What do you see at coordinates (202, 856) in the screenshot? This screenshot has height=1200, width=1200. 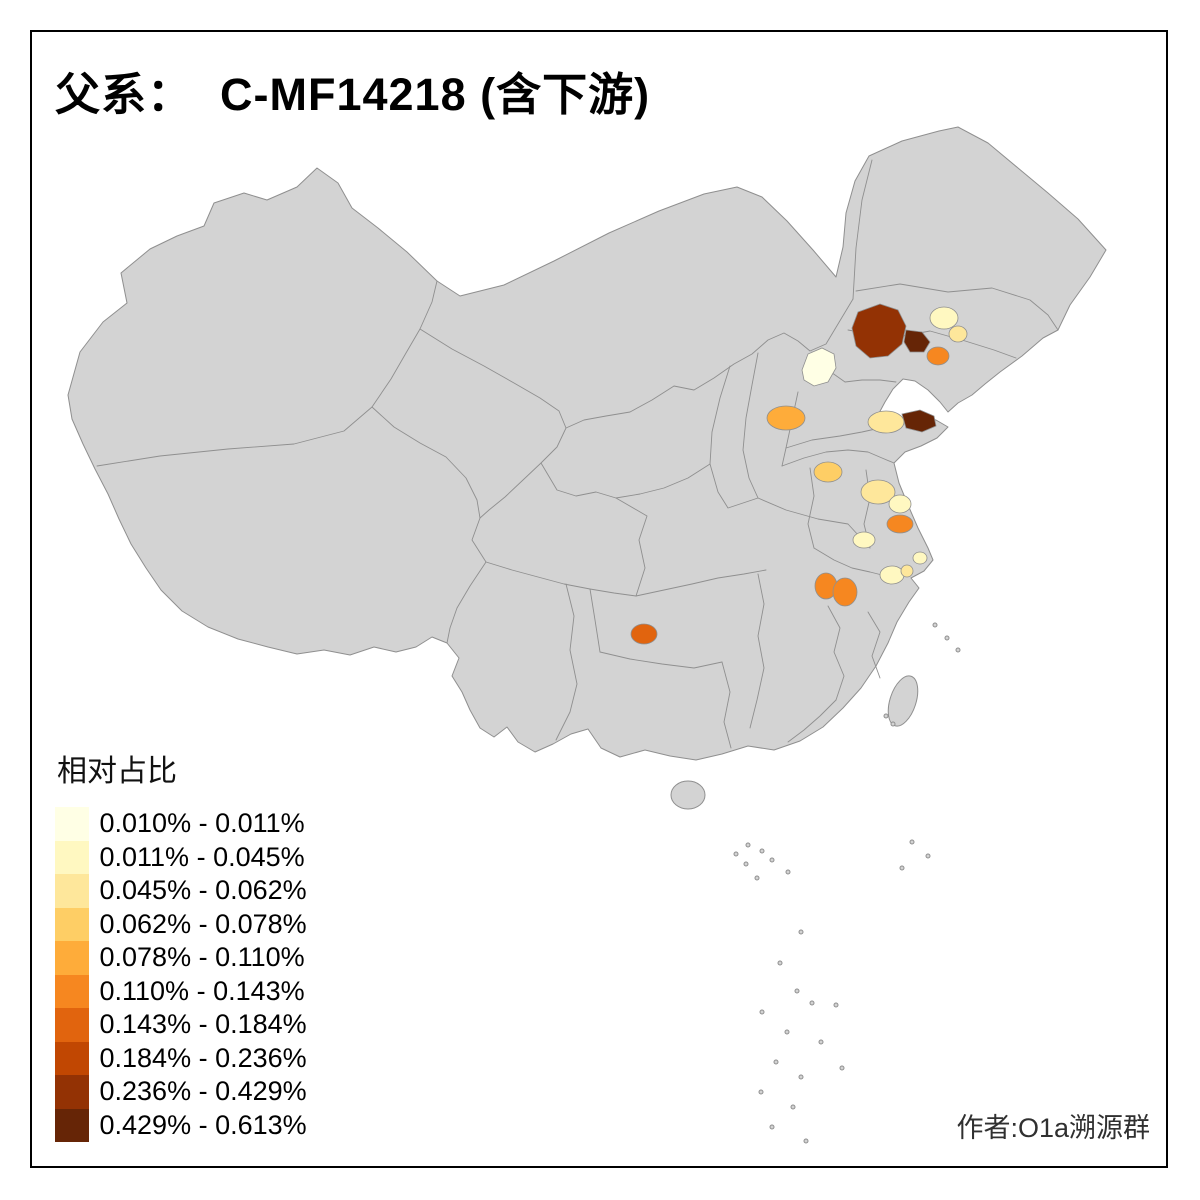 I see `legend-label: 0.011% - 0.045%` at bounding box center [202, 856].